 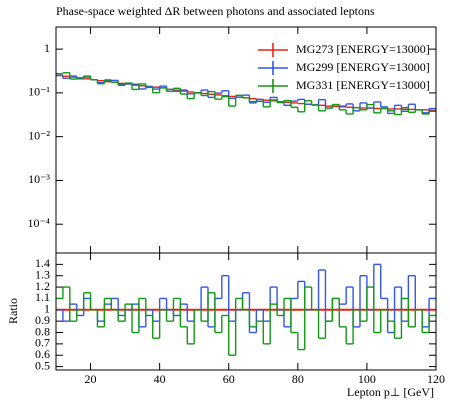 I want to click on x-tick-label: 40, so click(x=160, y=379).